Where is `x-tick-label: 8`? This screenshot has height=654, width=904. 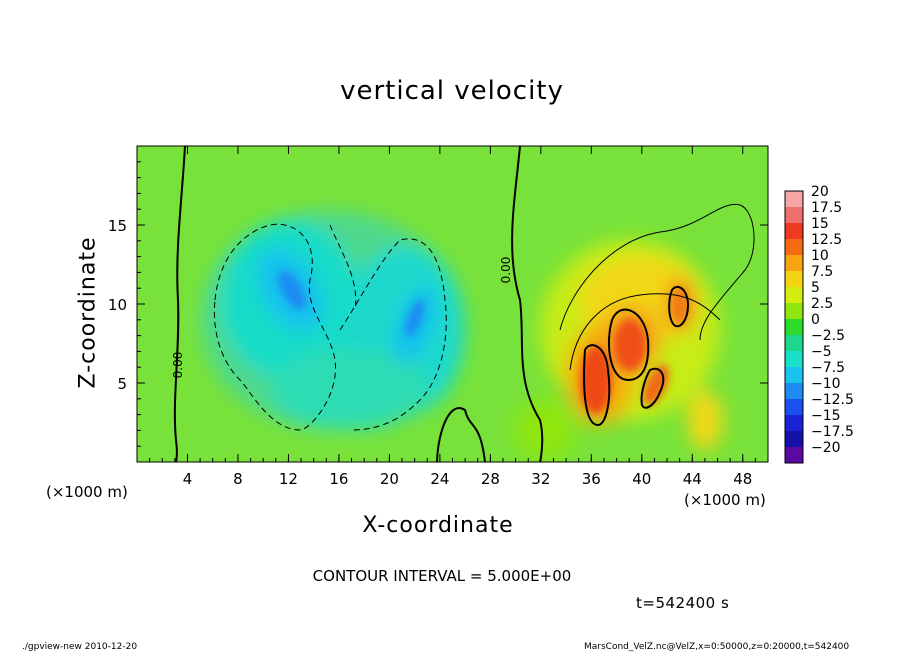 x-tick-label: 8 is located at coordinates (238, 479).